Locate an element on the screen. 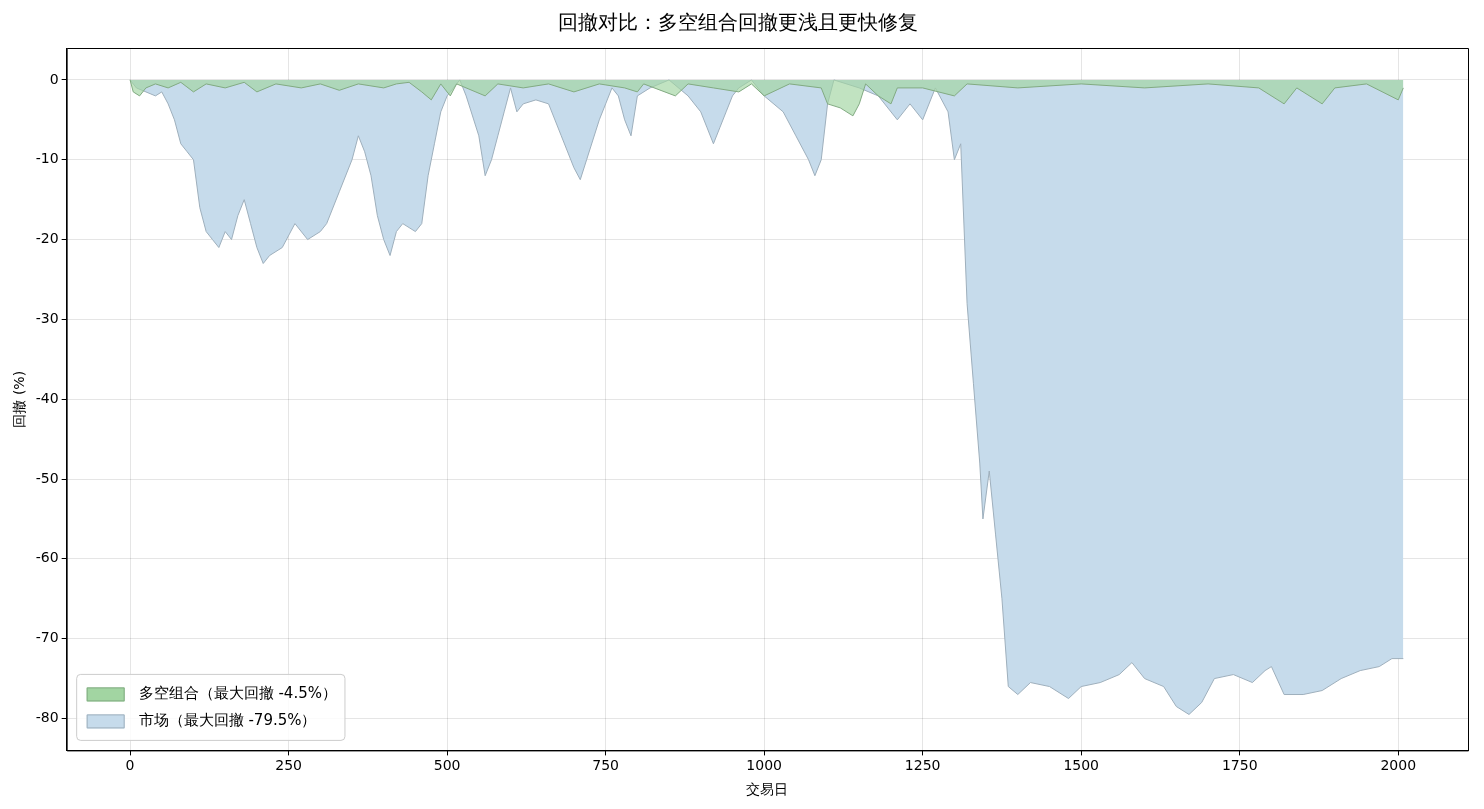  x-tick-label: 2000 is located at coordinates (1398, 765).